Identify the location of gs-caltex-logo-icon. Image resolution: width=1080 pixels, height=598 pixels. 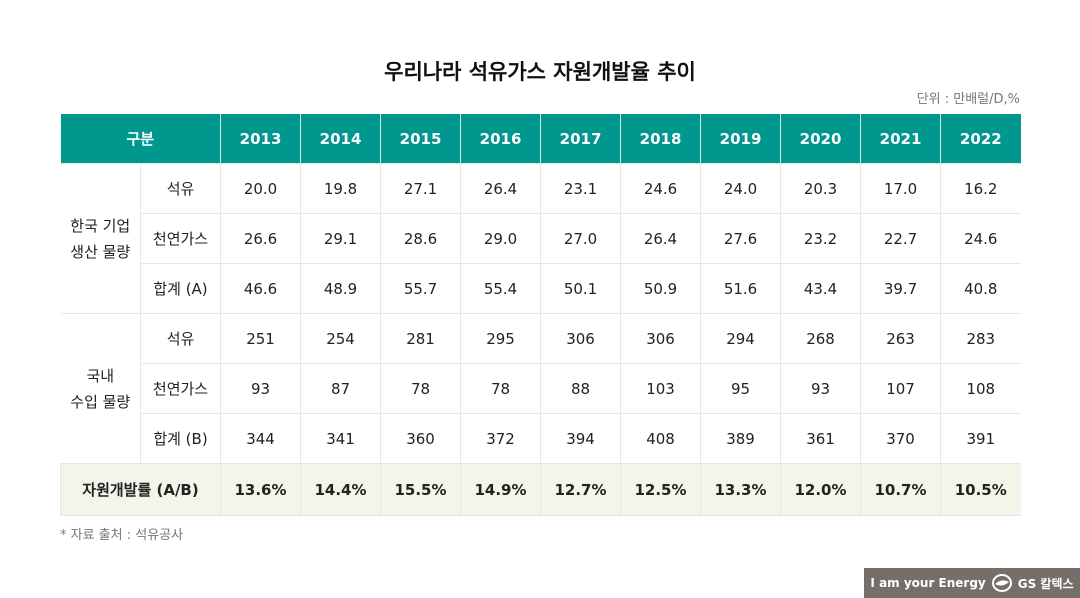
(1001, 583).